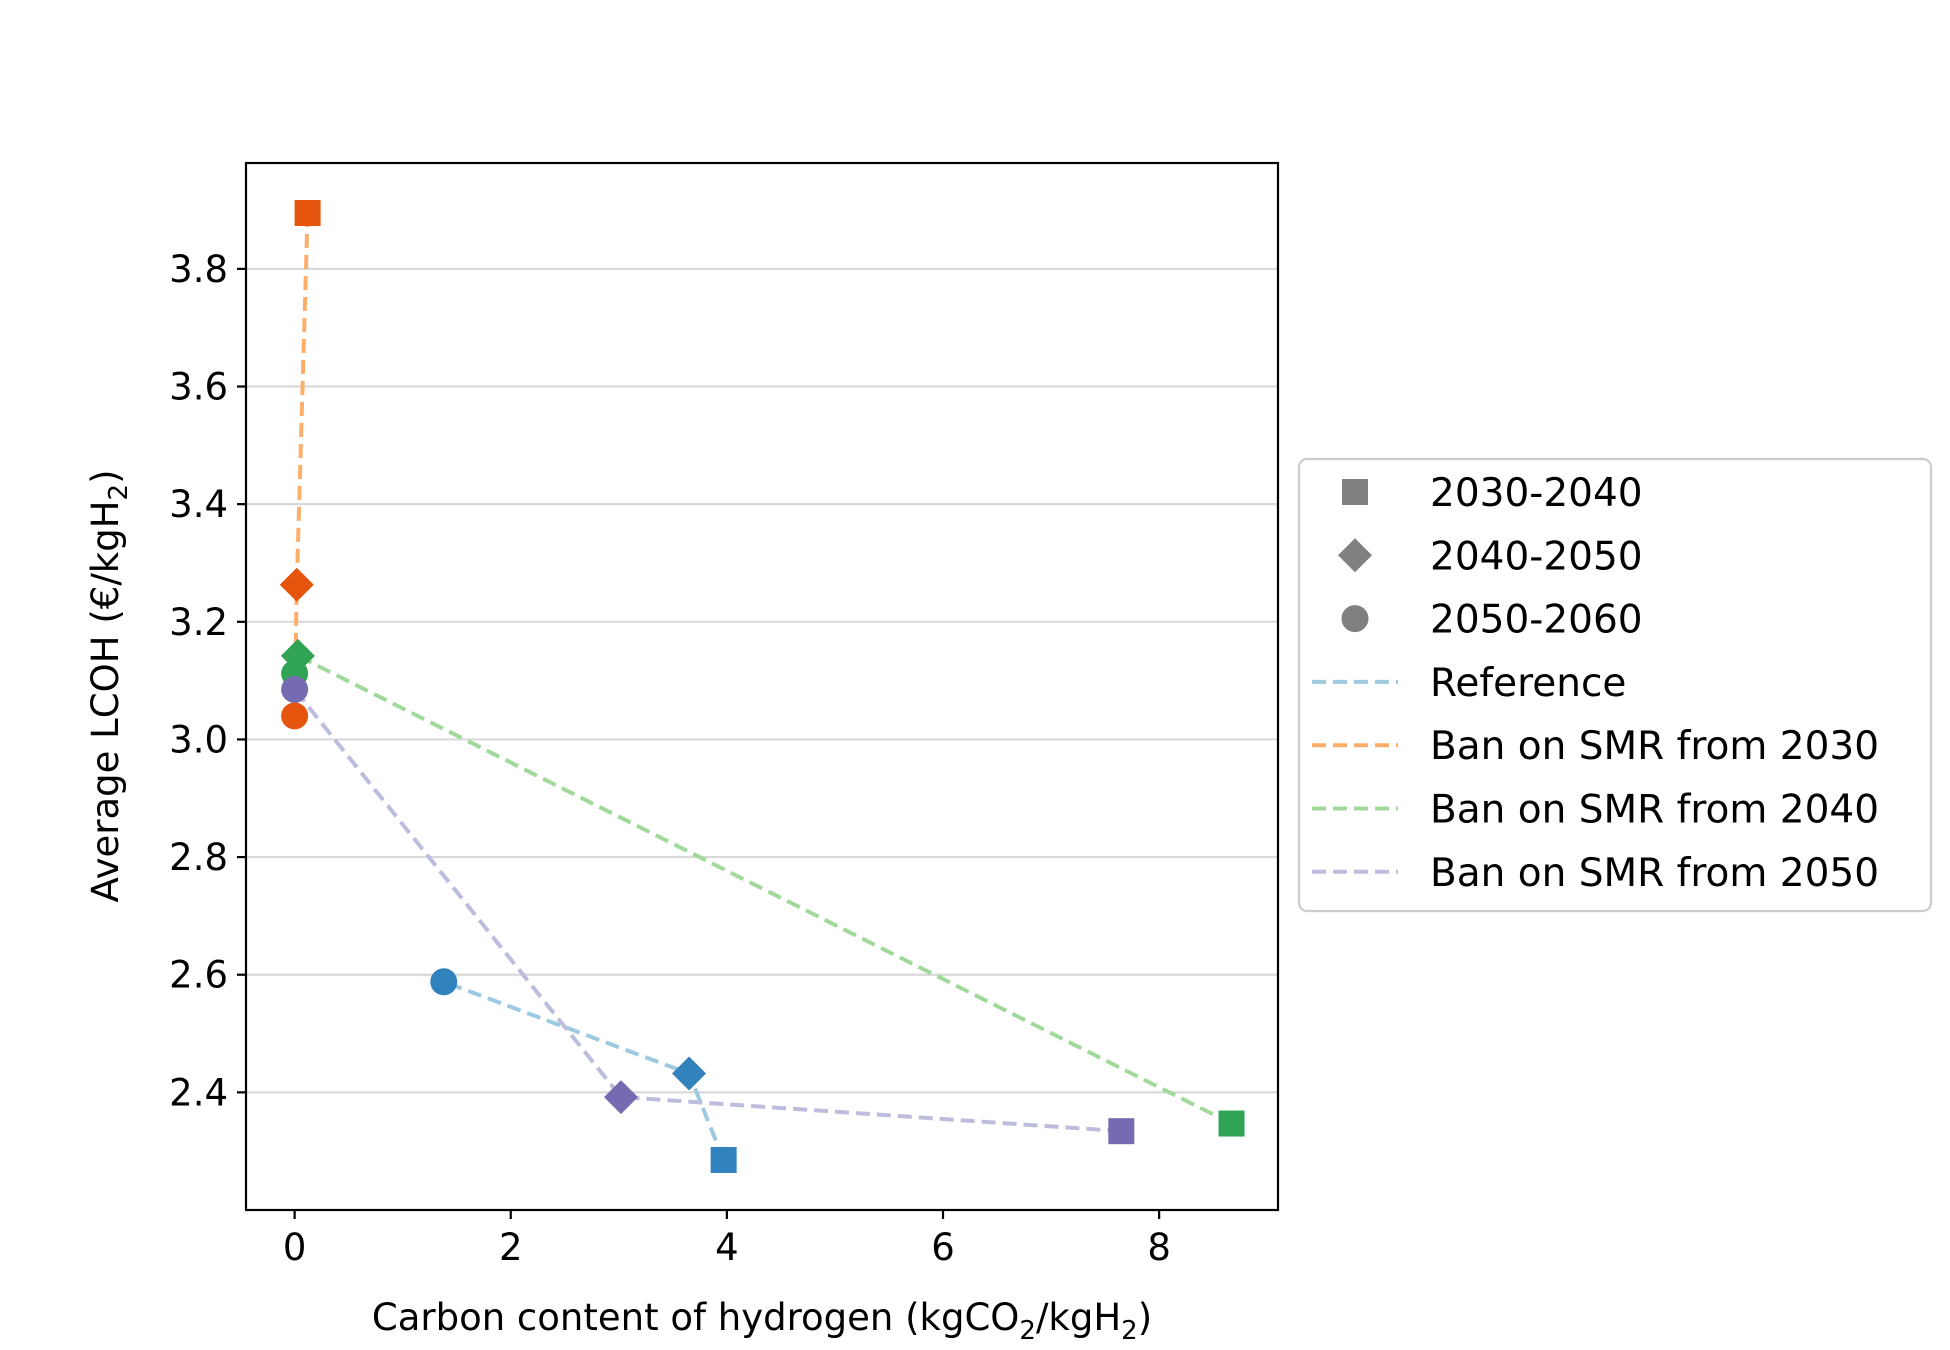  I want to click on x-axis-ticks: 0 2 4 6 8, so click(727, 1239).